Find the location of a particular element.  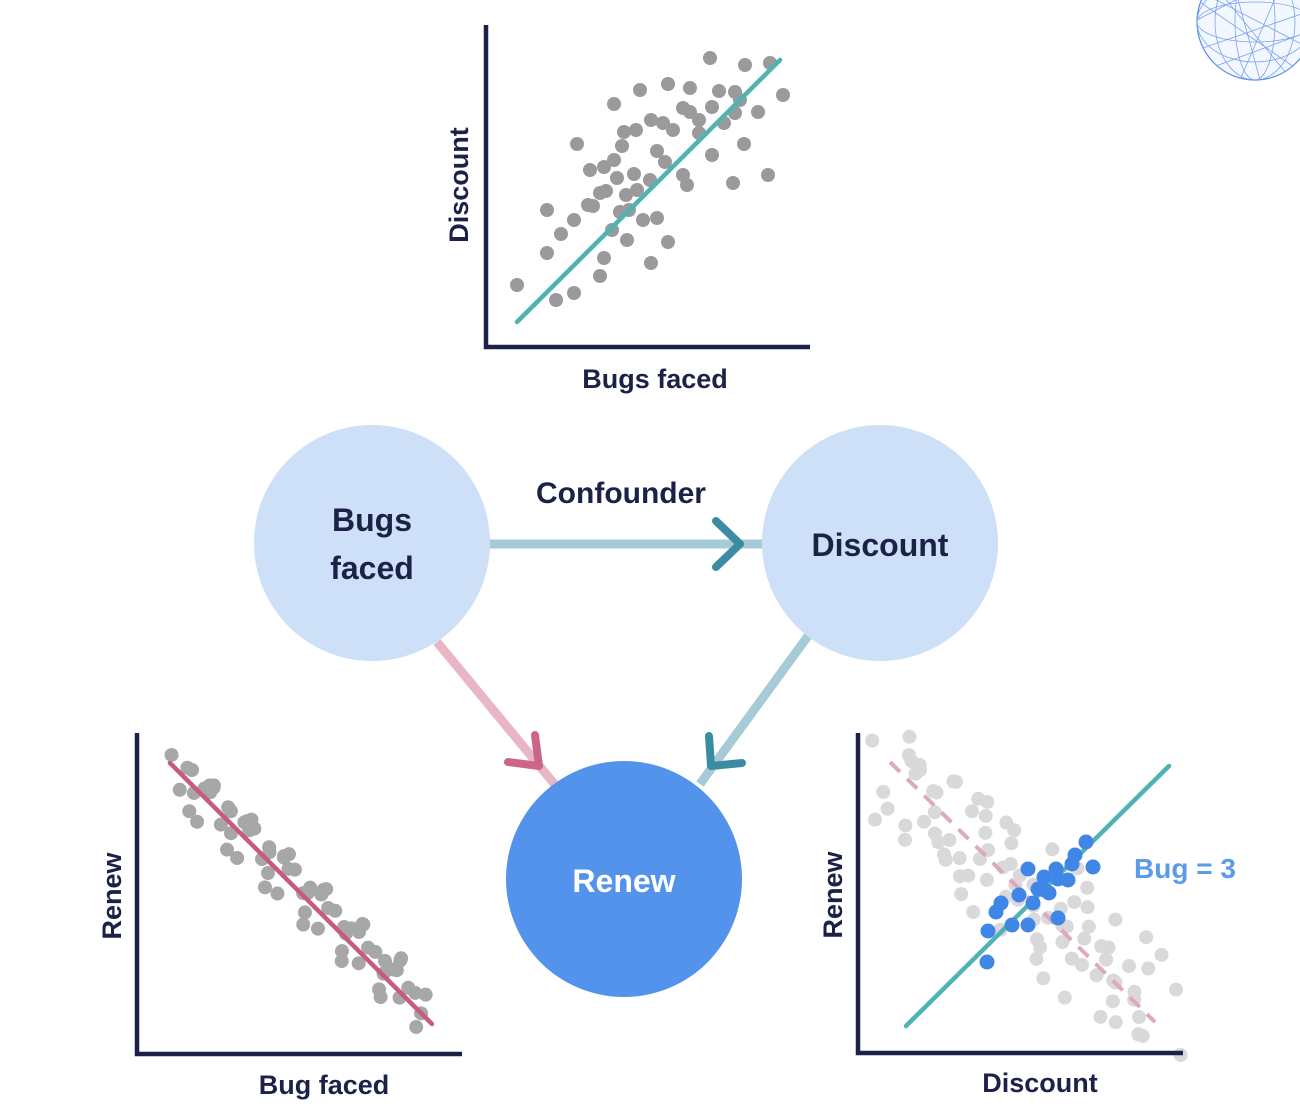

svg-text: faced is located at coordinates (372, 568).